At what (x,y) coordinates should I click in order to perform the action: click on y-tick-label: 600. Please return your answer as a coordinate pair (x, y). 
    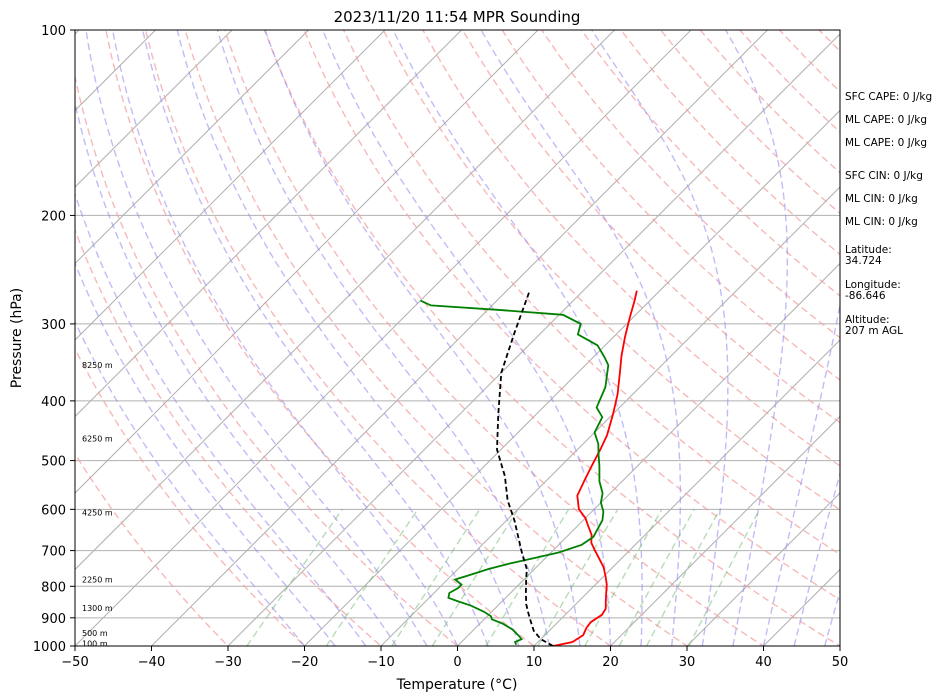
    Looking at the image, I should click on (53, 510).